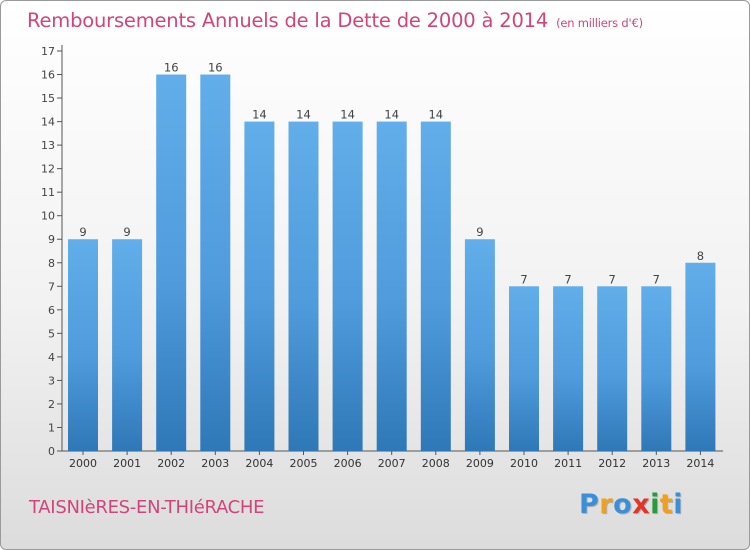  I want to click on y-tick-label: 1, so click(51, 427).